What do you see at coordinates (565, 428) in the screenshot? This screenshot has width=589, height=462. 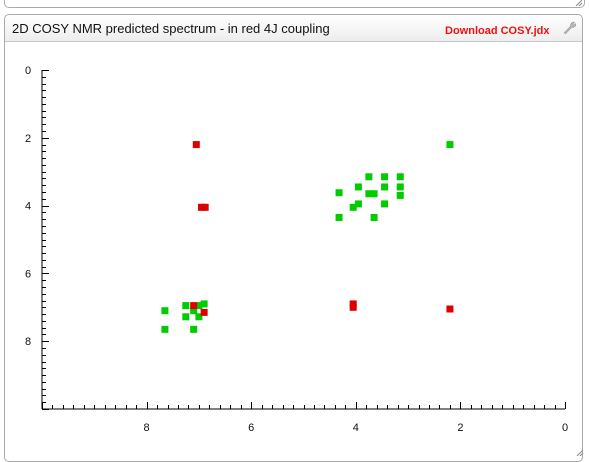 I see `x-tick-label: 0` at bounding box center [565, 428].